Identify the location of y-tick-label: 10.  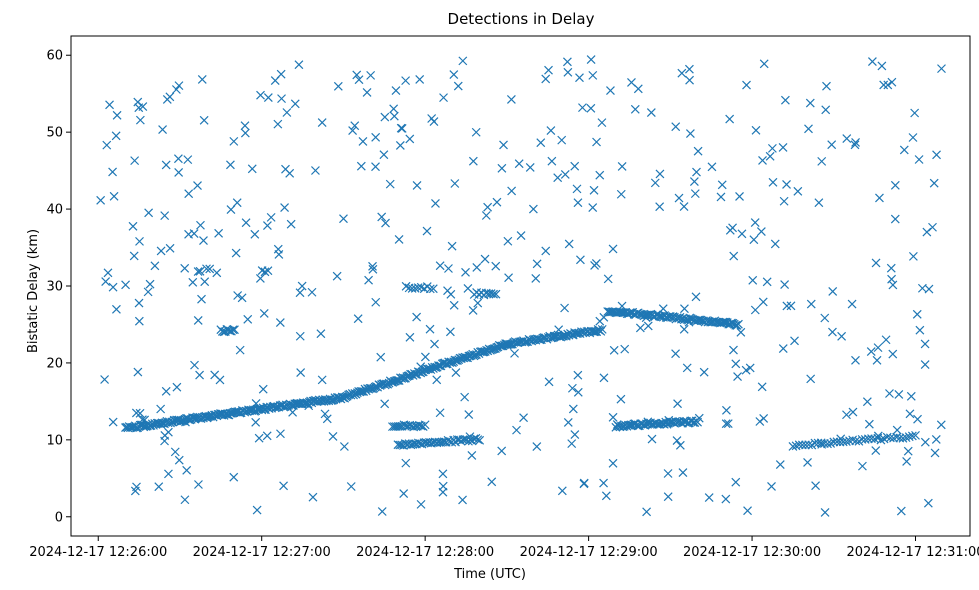
(54, 440).